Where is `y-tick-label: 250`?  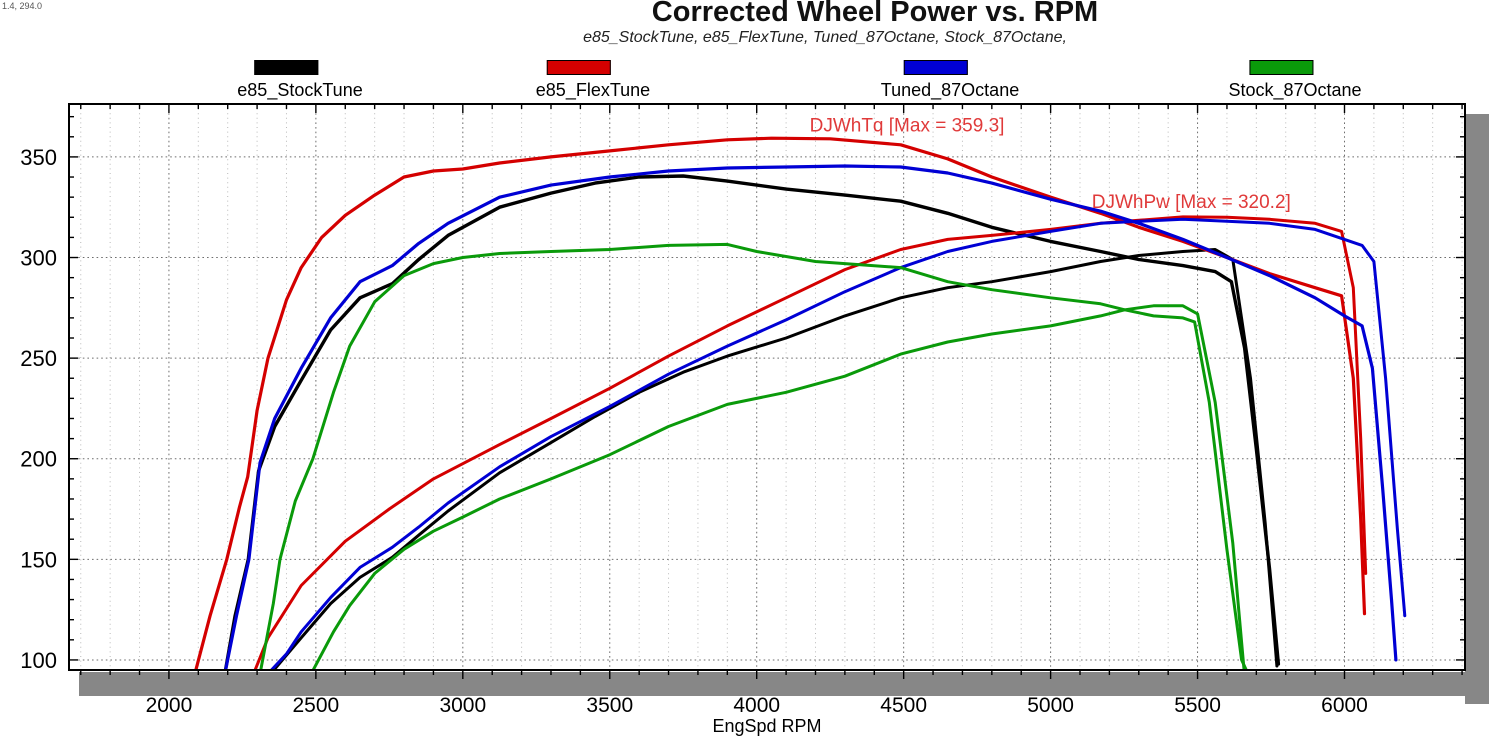
y-tick-label: 250 is located at coordinates (38, 358).